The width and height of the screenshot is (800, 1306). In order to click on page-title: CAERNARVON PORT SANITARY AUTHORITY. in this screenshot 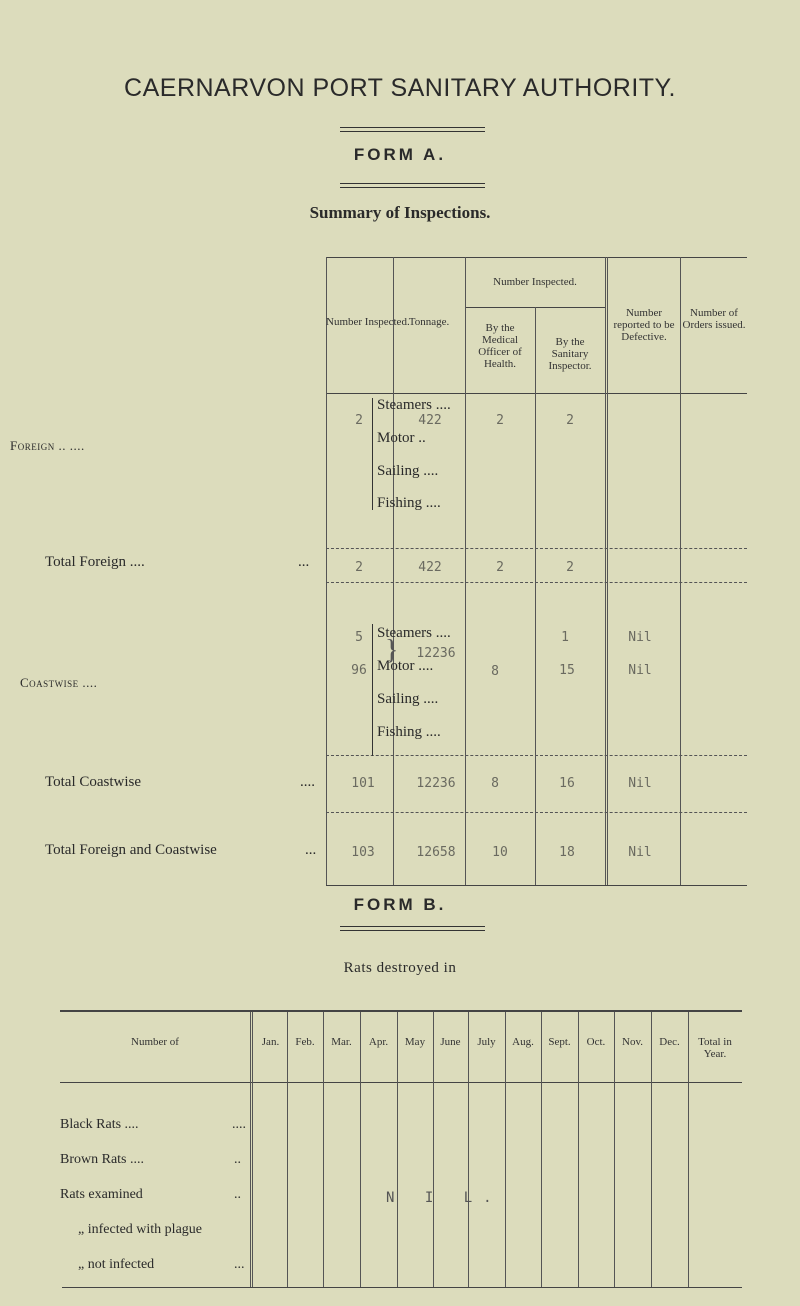, I will do `click(400, 88)`.